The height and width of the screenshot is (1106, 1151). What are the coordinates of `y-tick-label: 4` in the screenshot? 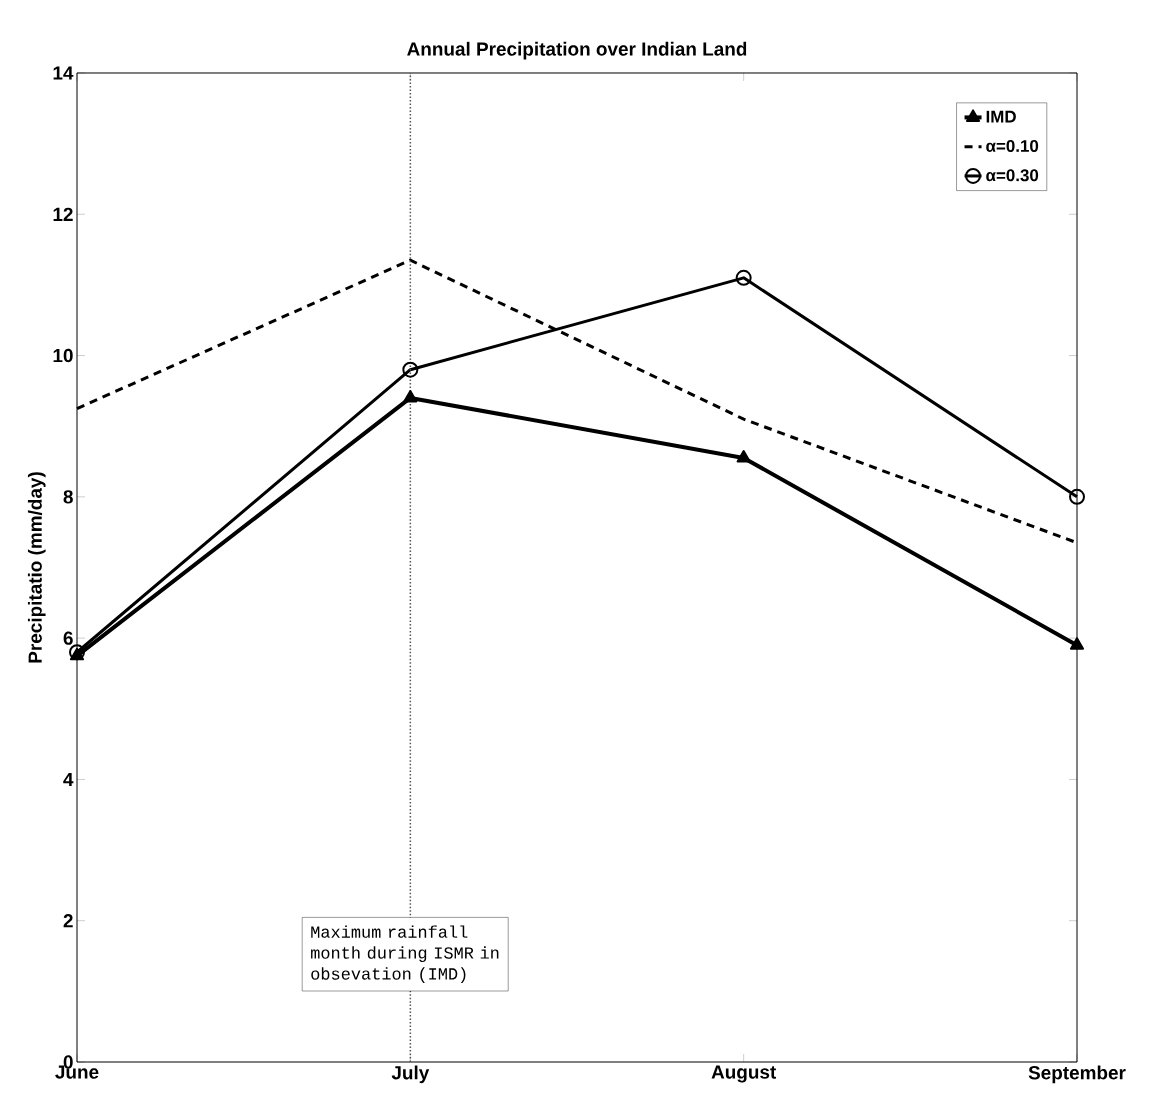 It's located at (68, 779).